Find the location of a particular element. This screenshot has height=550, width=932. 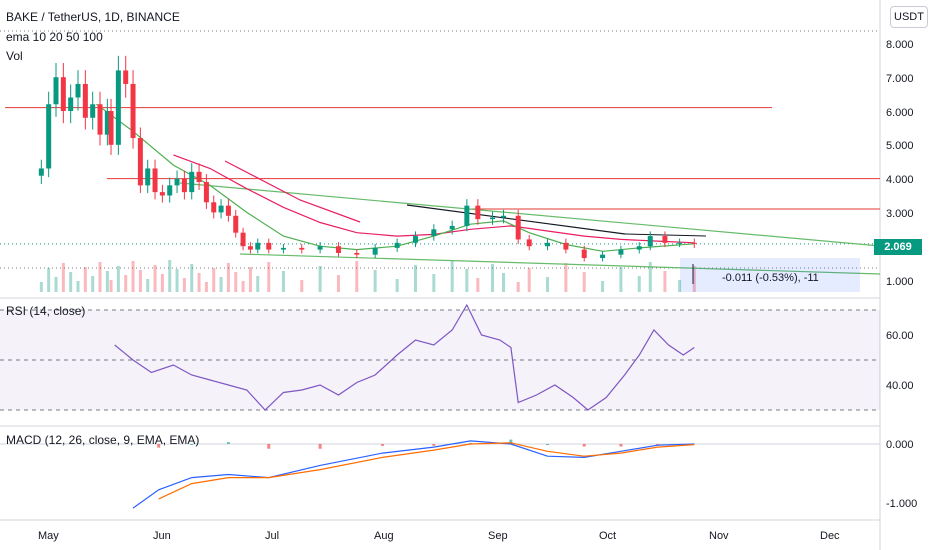

support-trendline is located at coordinates (560, 264).